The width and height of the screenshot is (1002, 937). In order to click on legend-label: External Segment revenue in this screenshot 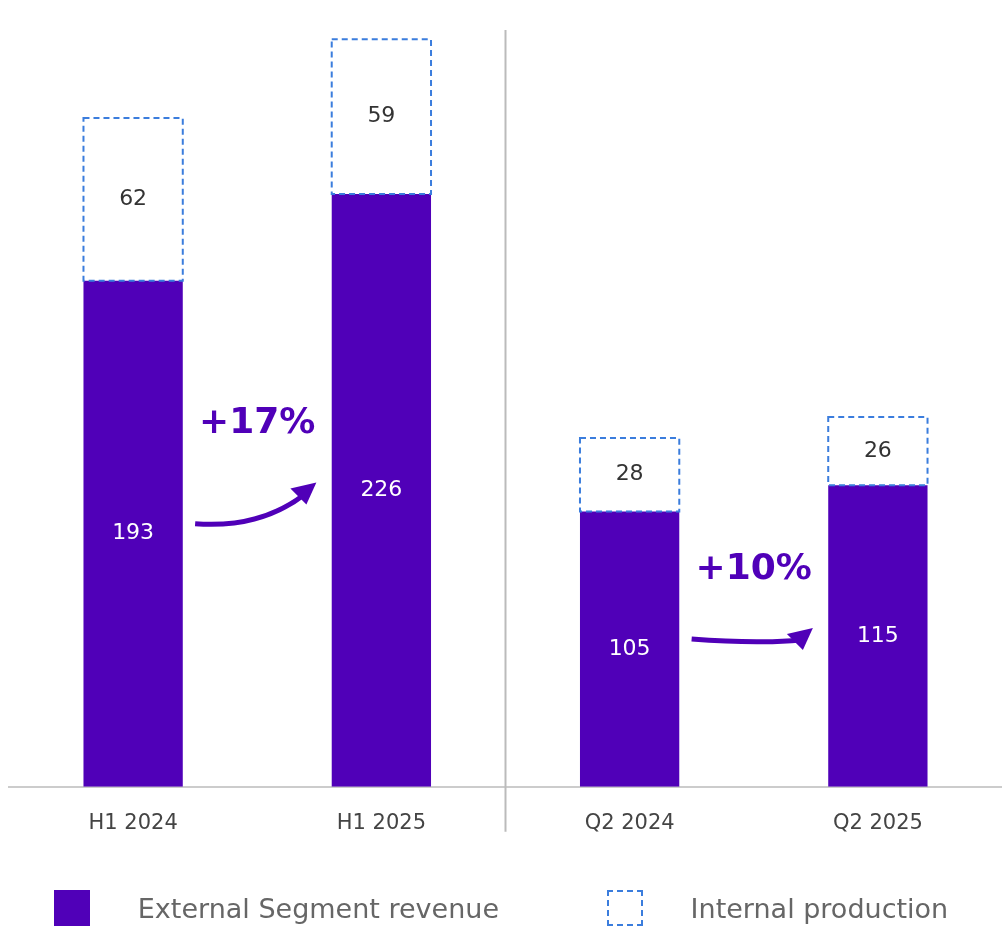, I will do `click(318, 908)`.